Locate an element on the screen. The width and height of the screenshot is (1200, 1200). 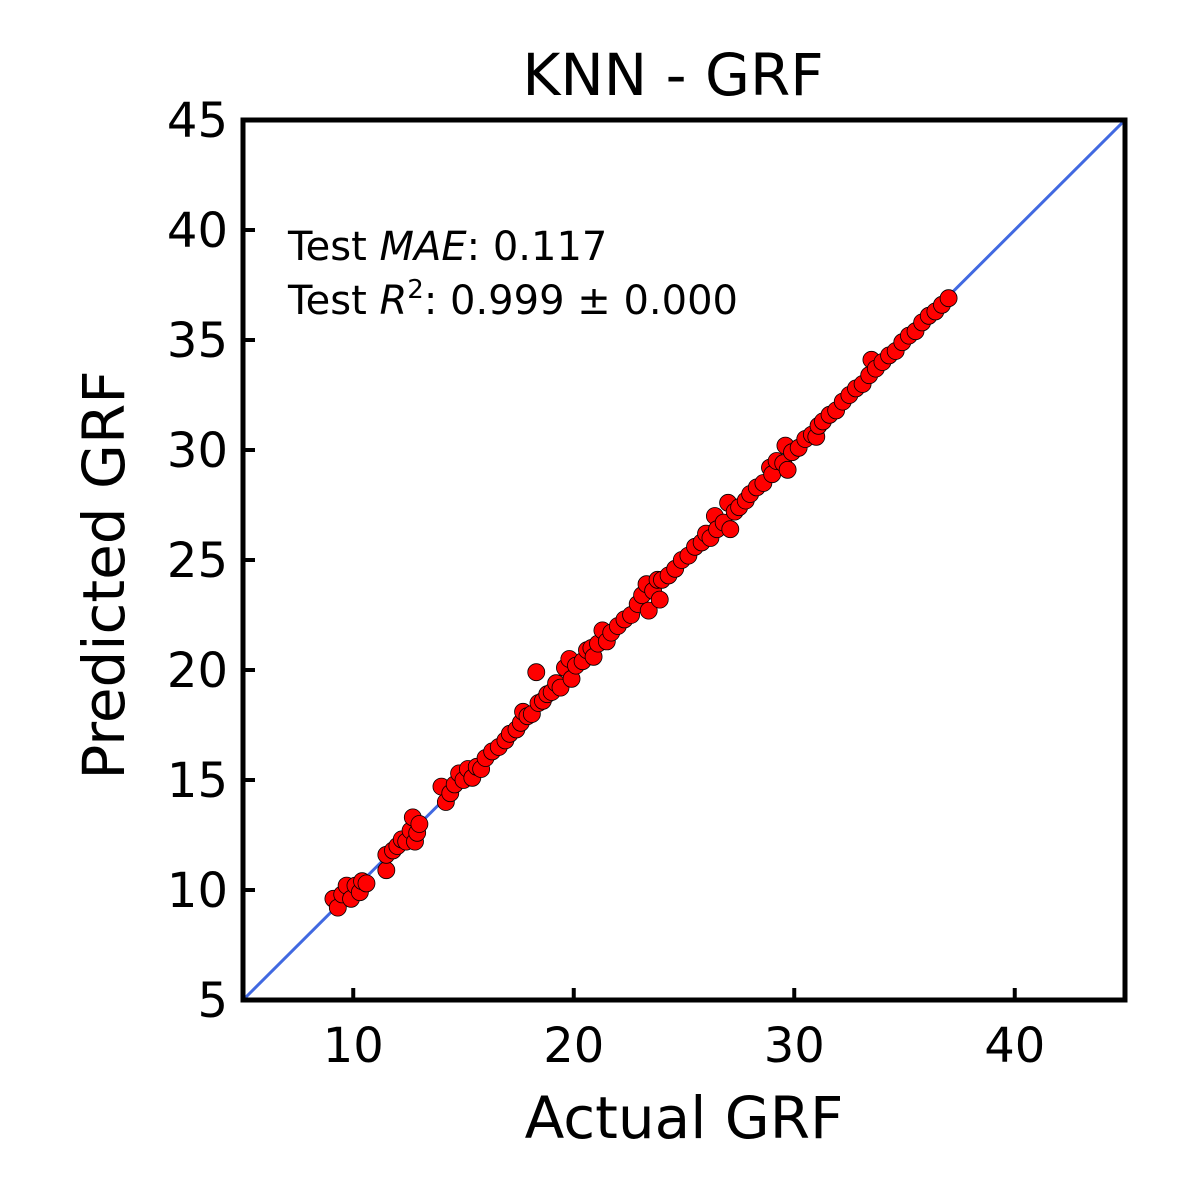
y-axis-label: Predicted GRF is located at coordinates (104, 574).